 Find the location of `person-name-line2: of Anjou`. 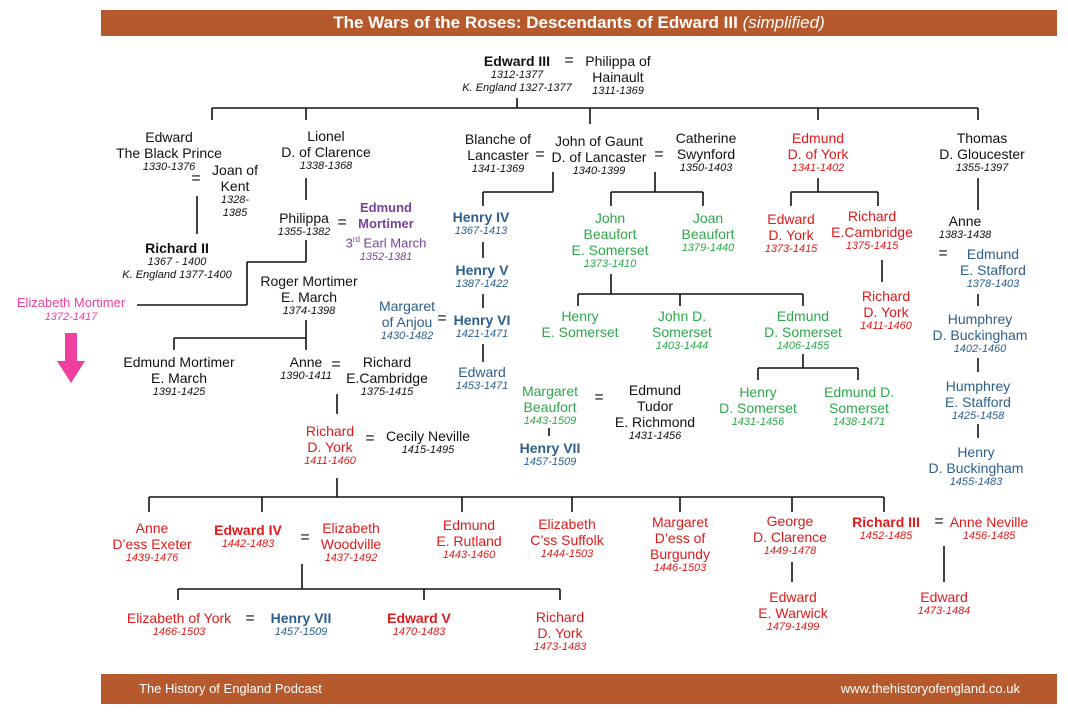

person-name-line2: of Anjou is located at coordinates (407, 322).